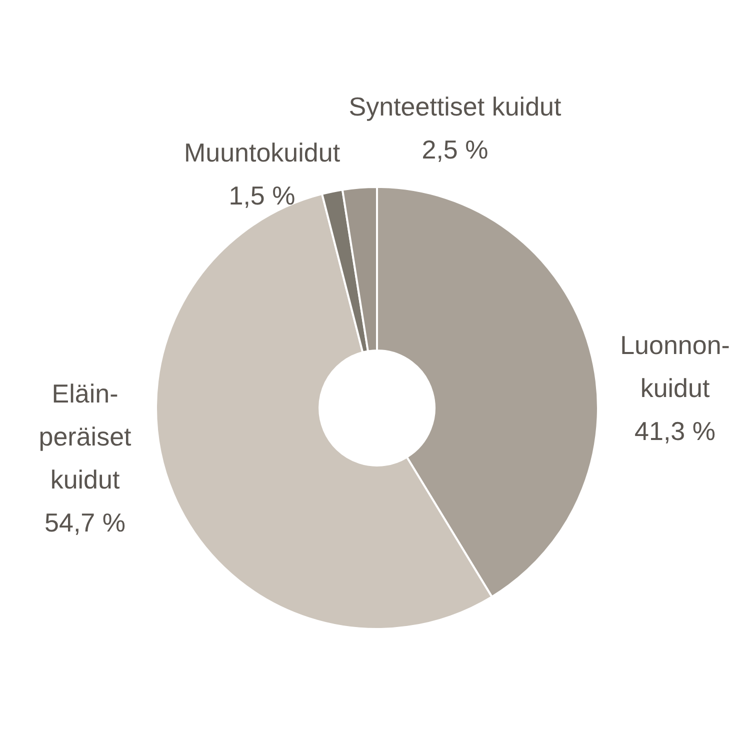 Image resolution: width=750 pixels, height=750 pixels. I want to click on data-label: 41,3 %, so click(675, 431).